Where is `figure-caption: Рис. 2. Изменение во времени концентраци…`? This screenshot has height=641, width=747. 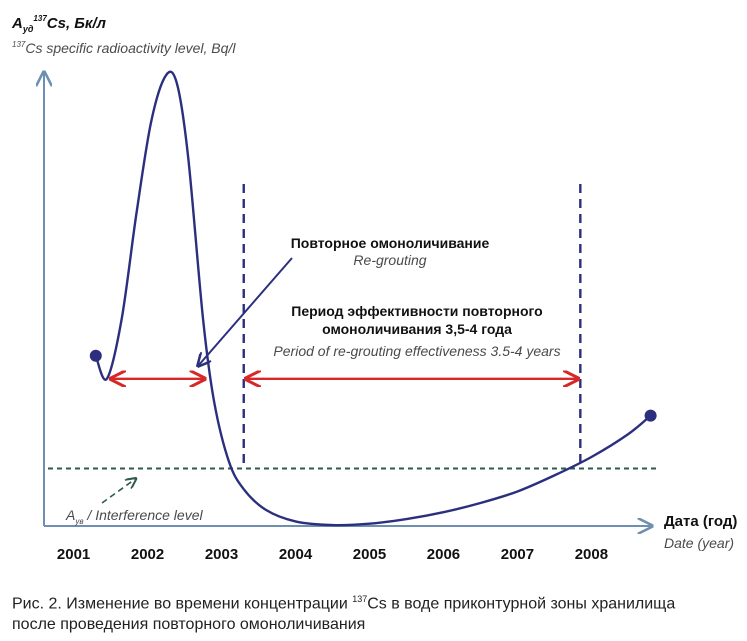 figure-caption: Рис. 2. Изменение во времени концентраци… is located at coordinates (376, 612).